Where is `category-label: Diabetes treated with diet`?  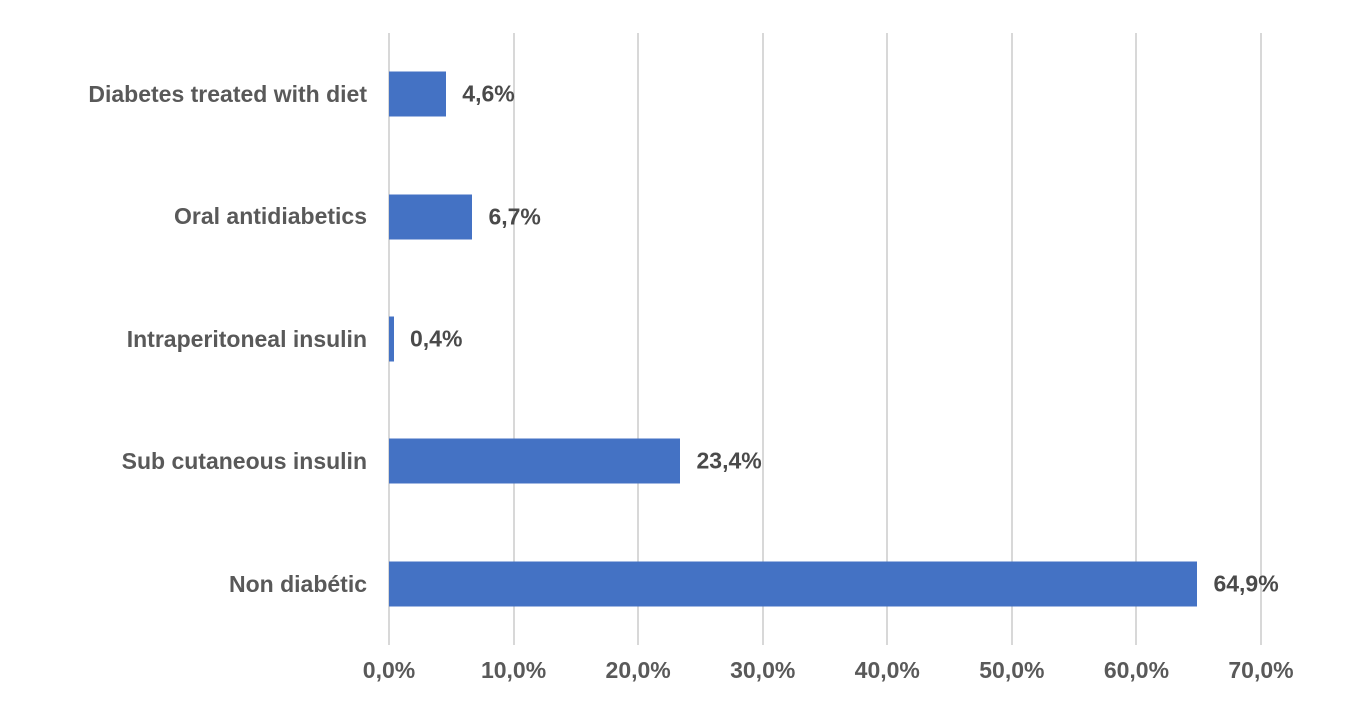
category-label: Diabetes treated with diet is located at coordinates (227, 93).